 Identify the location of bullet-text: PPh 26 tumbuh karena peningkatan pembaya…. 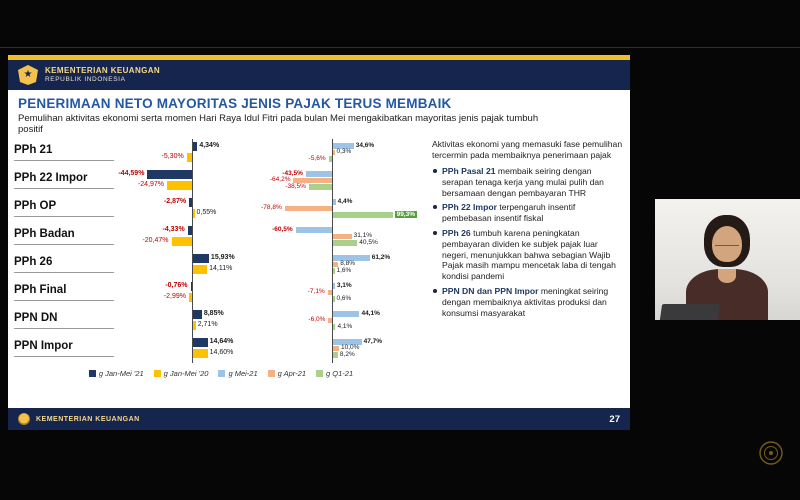
(529, 254).